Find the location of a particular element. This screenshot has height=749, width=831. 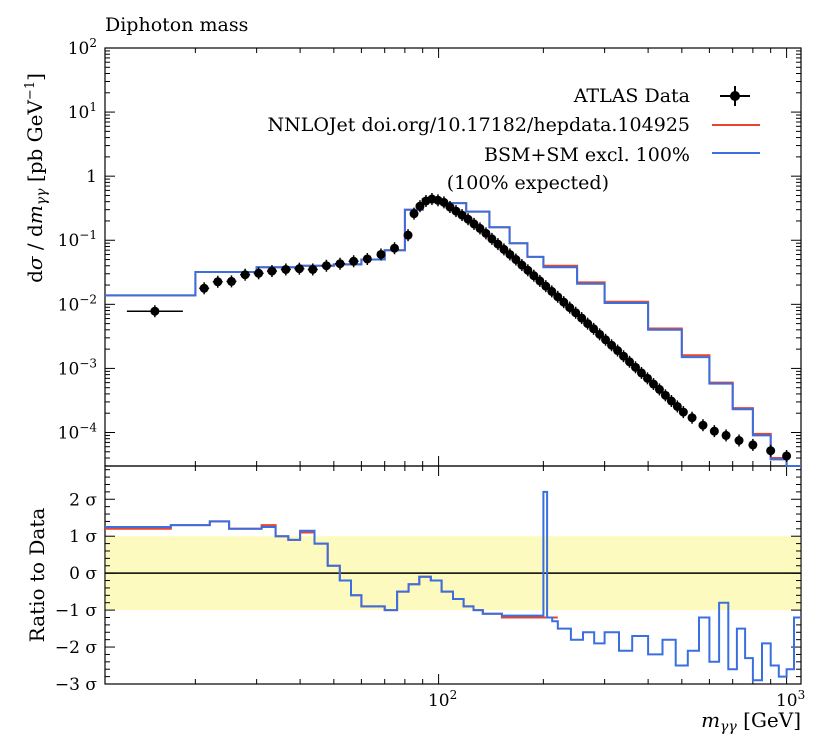

legend-label-atlas-data: ATLAS Data is located at coordinates (631, 96).